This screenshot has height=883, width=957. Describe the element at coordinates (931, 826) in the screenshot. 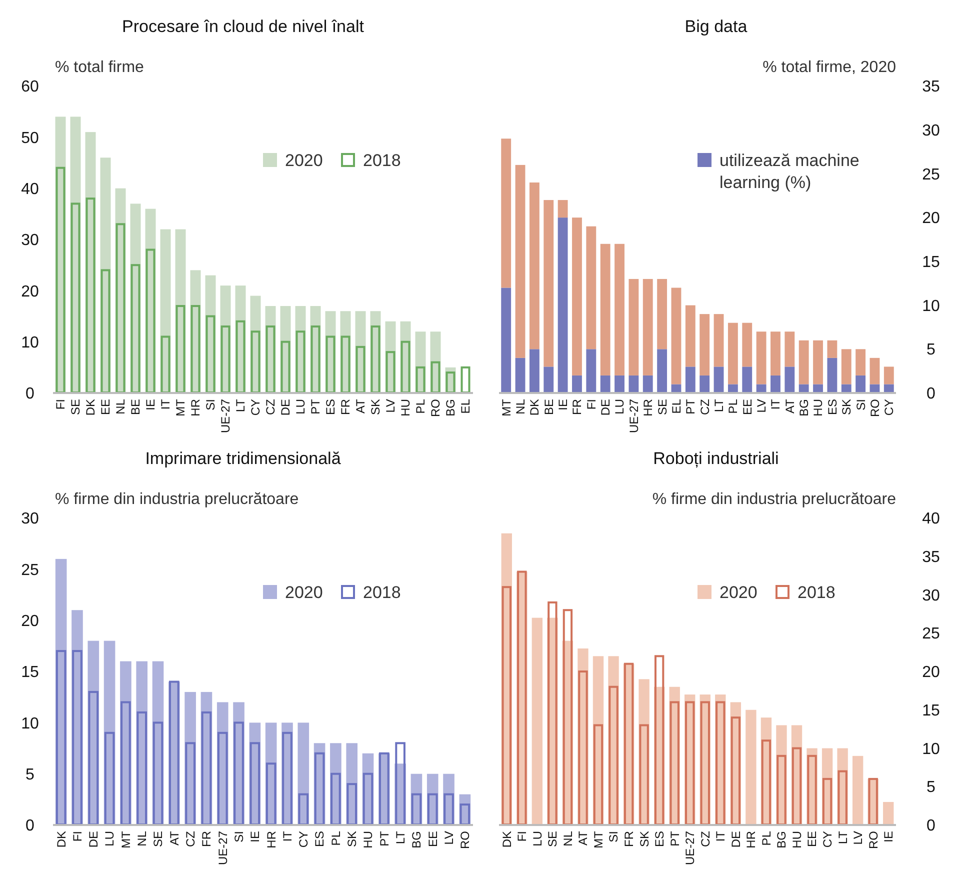

I see `y2-tick-label: 0` at that location.